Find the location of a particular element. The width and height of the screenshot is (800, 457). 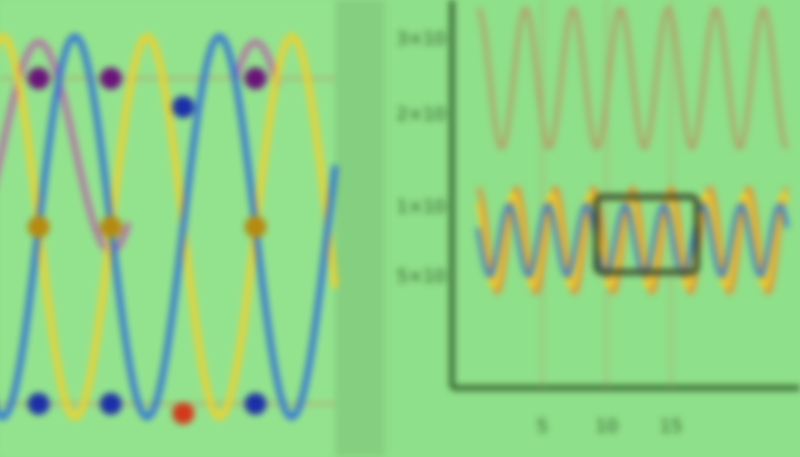

right-ytick-label-1: 2×10 is located at coordinates (421, 114).